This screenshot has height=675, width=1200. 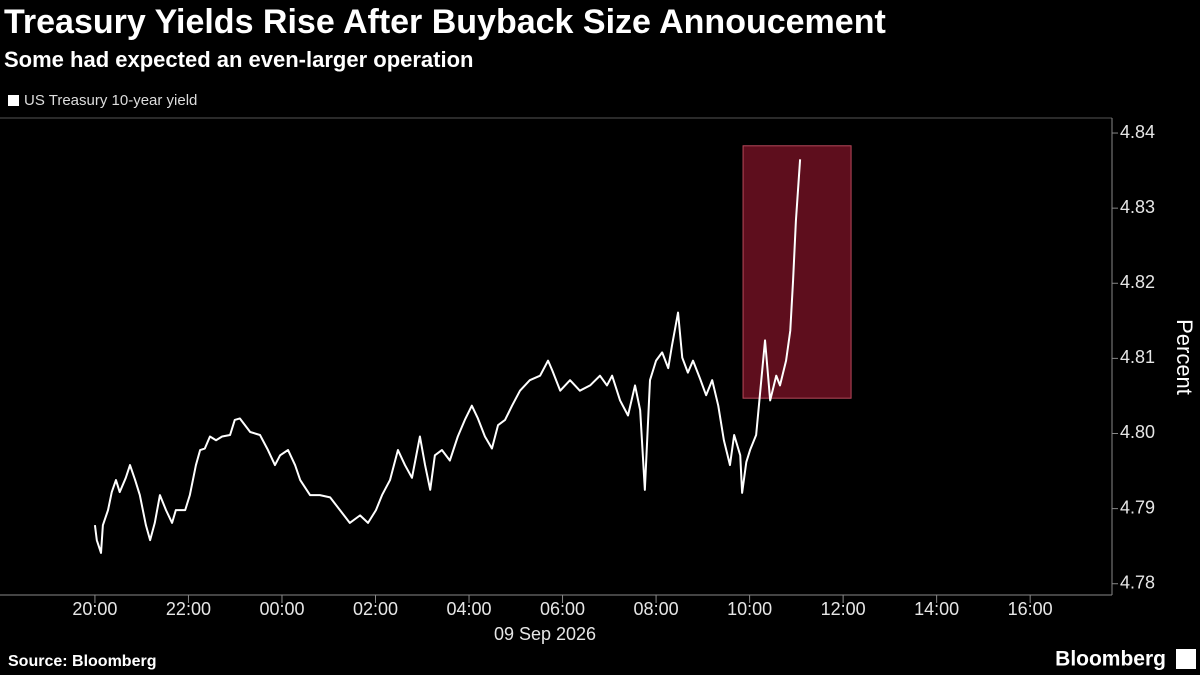 I want to click on y-tick-label: 4.81, so click(x=1137, y=357).